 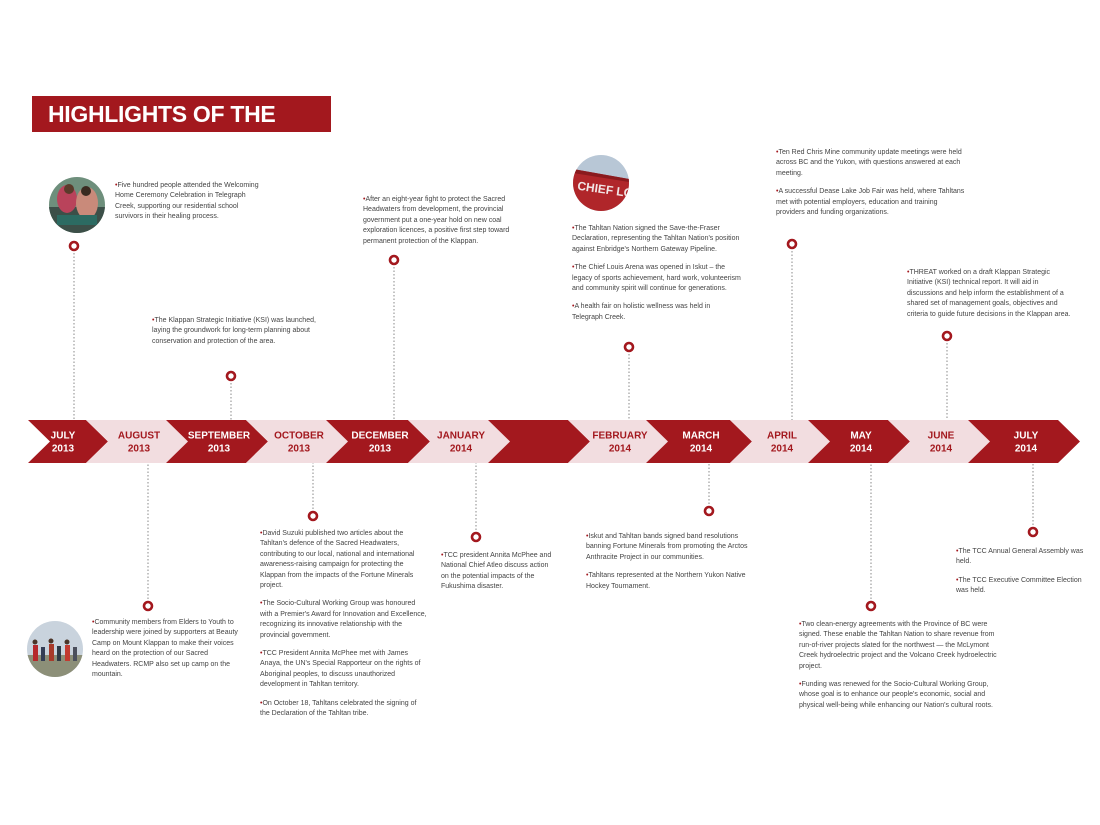 I want to click on month-label: JUNE, so click(x=941, y=436).